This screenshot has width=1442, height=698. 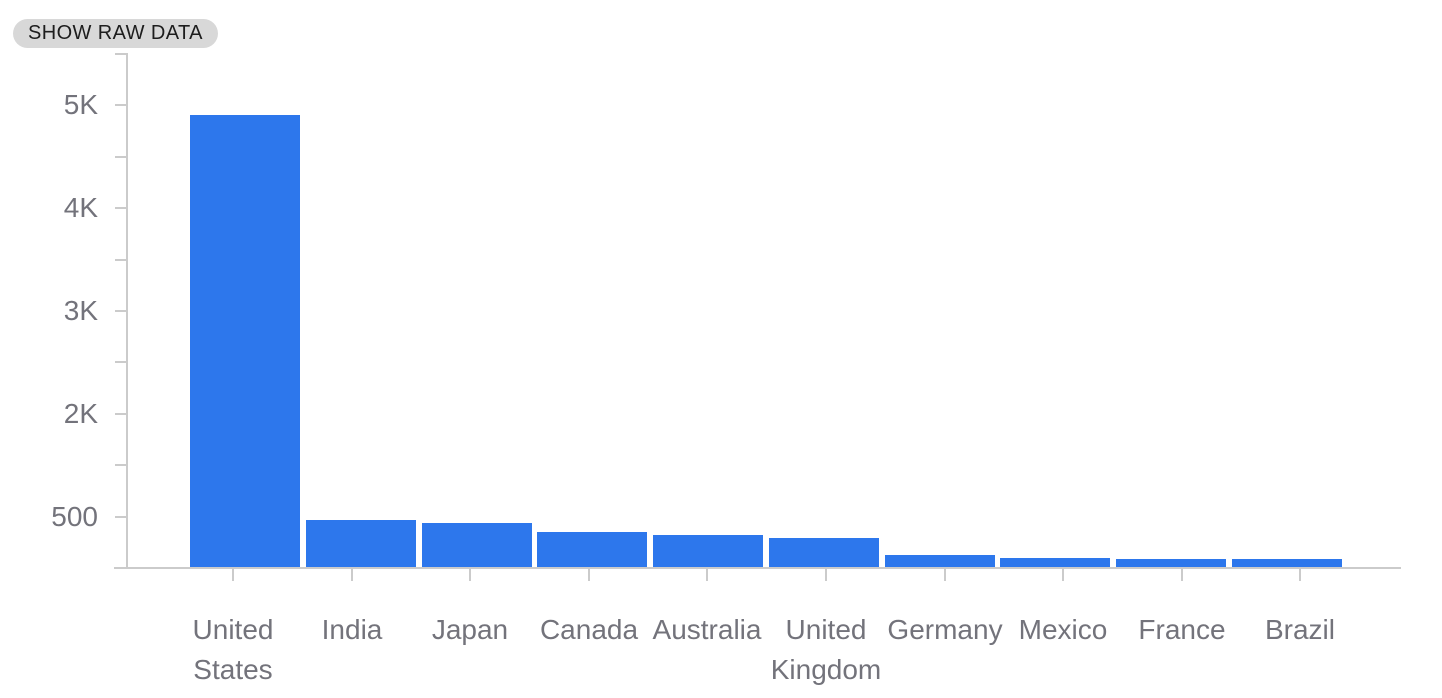 I want to click on x-axis-label: France, so click(x=1182, y=629).